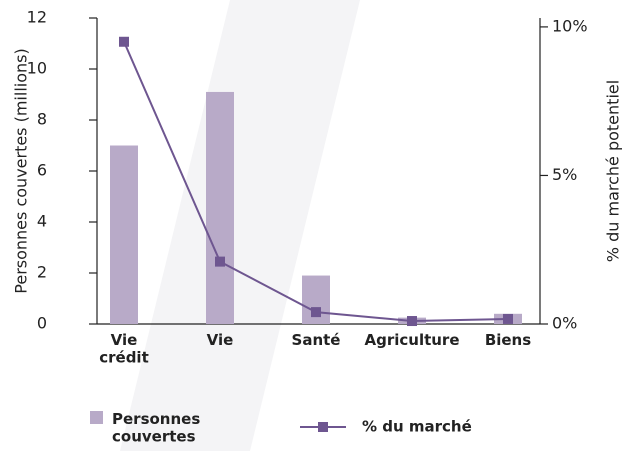 The height and width of the screenshot is (451, 637). I want to click on x-tick-label: Vie, so click(220, 340).